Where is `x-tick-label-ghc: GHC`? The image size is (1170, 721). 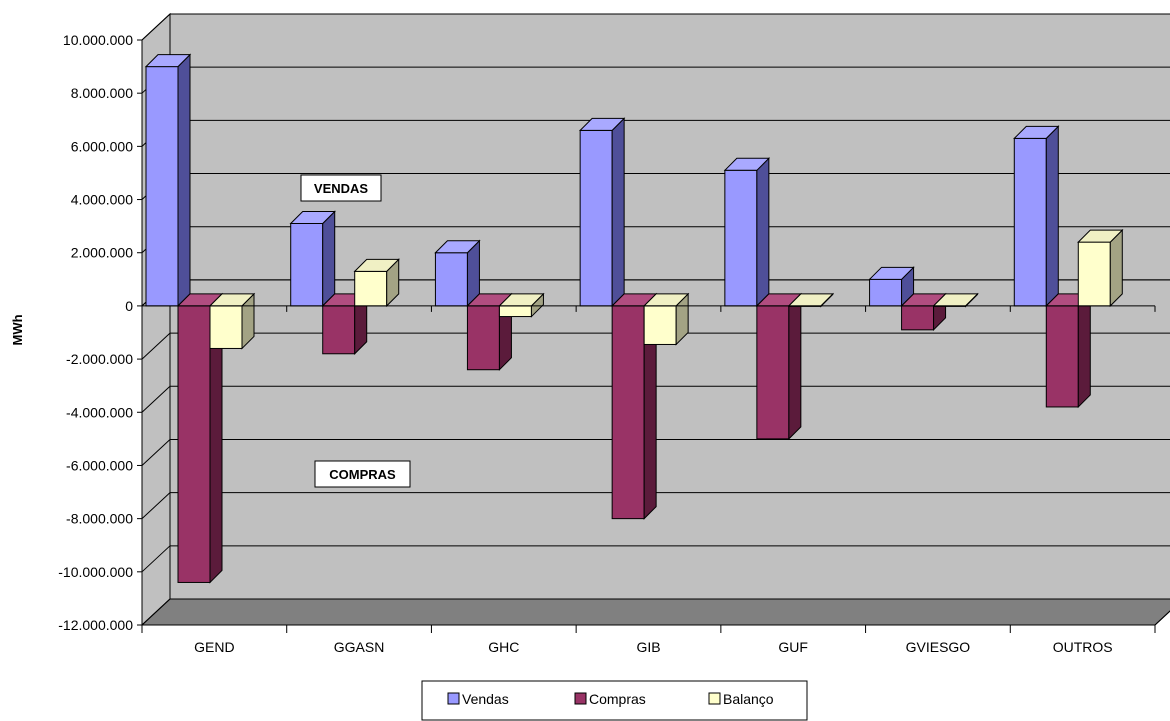
x-tick-label-ghc: GHC is located at coordinates (503, 647).